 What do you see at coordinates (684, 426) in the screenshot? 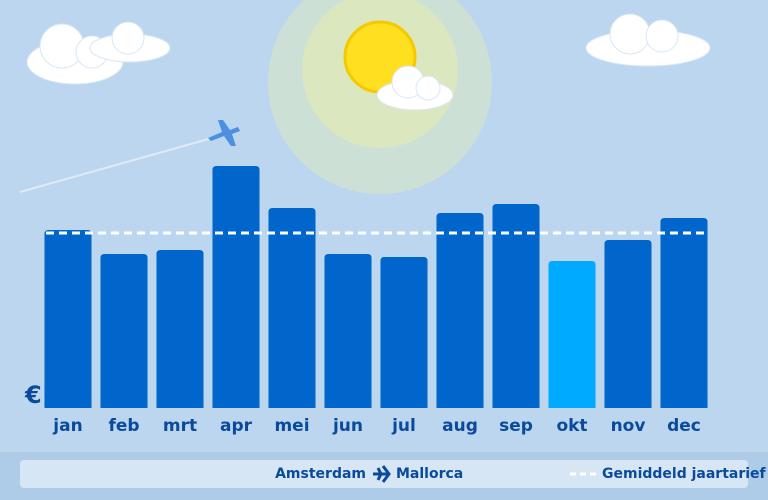
I see `x-tick-label: dec` at bounding box center [684, 426].